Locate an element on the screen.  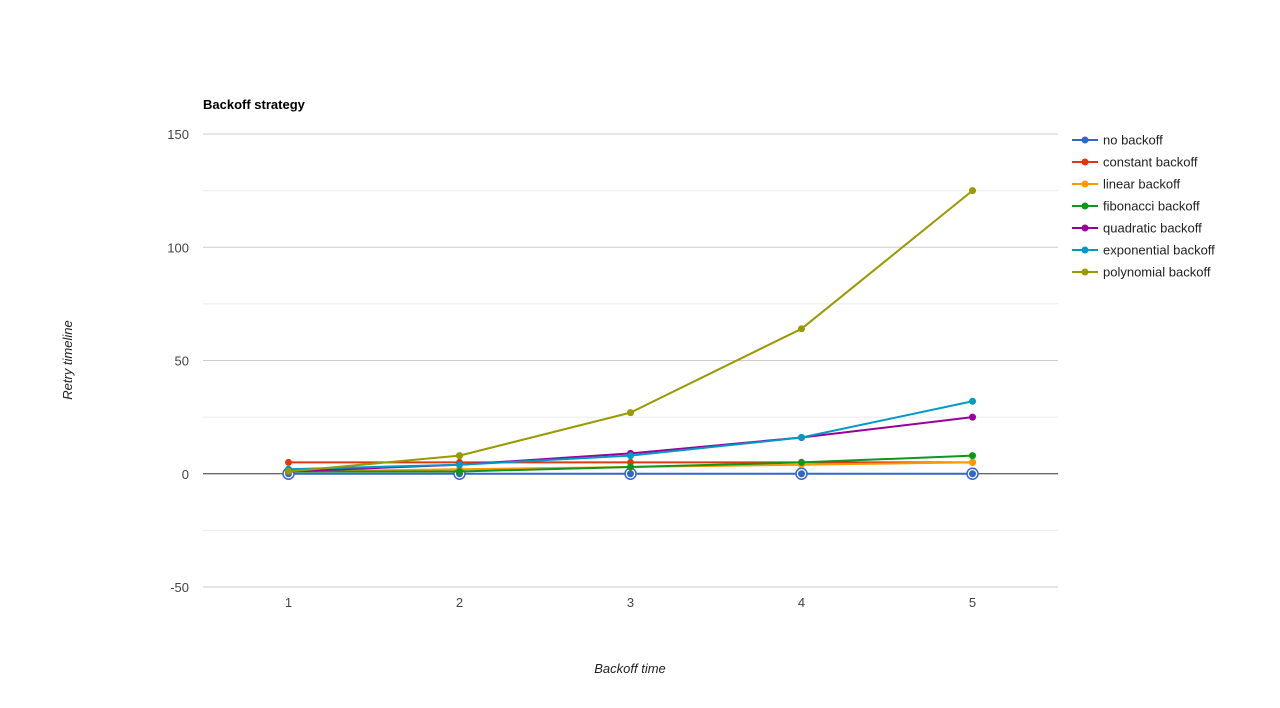
chart-title: Backoff strategy is located at coordinates (254, 104).